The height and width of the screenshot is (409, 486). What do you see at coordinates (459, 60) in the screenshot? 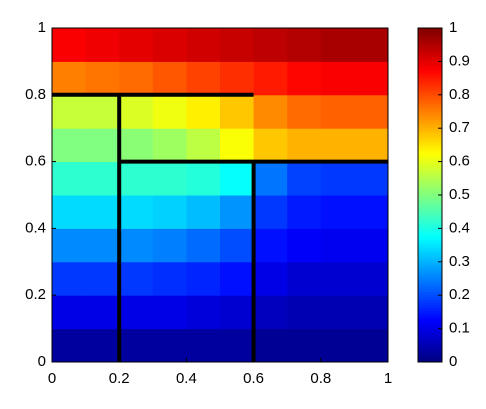
I see `colorbar-tick-label: 0.9` at bounding box center [459, 60].